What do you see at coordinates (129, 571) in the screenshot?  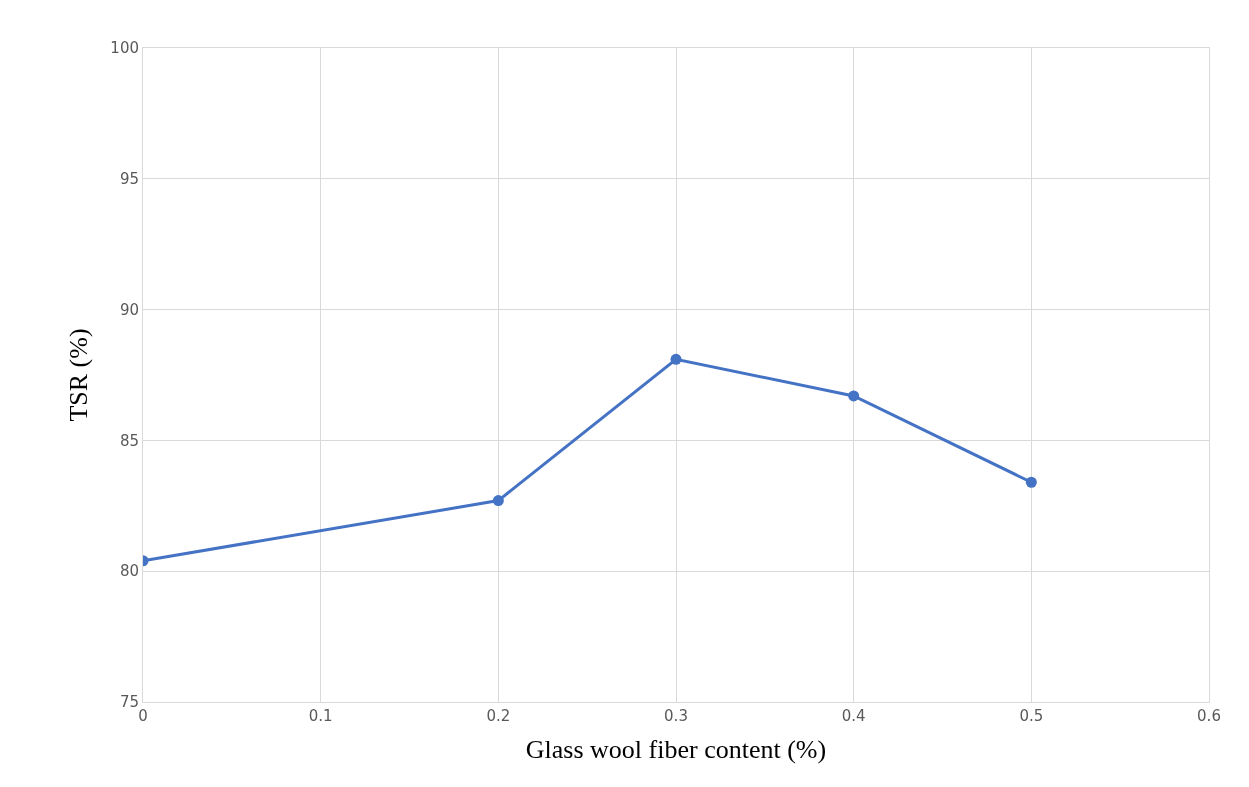 I see `y-tick-label: 80` at bounding box center [129, 571].